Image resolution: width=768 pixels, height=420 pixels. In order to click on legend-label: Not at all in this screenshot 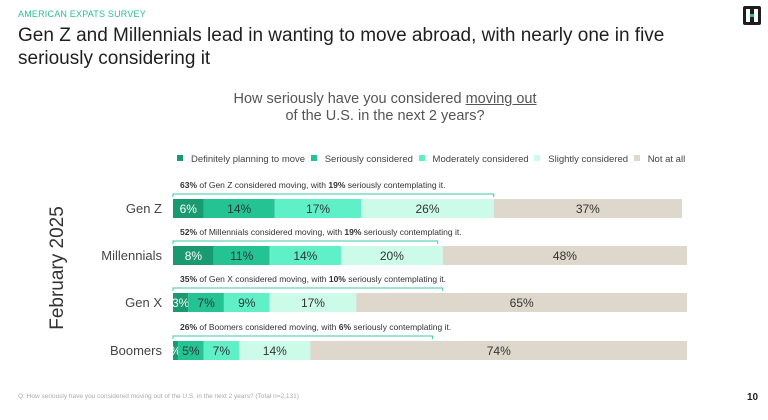, I will do `click(666, 159)`.